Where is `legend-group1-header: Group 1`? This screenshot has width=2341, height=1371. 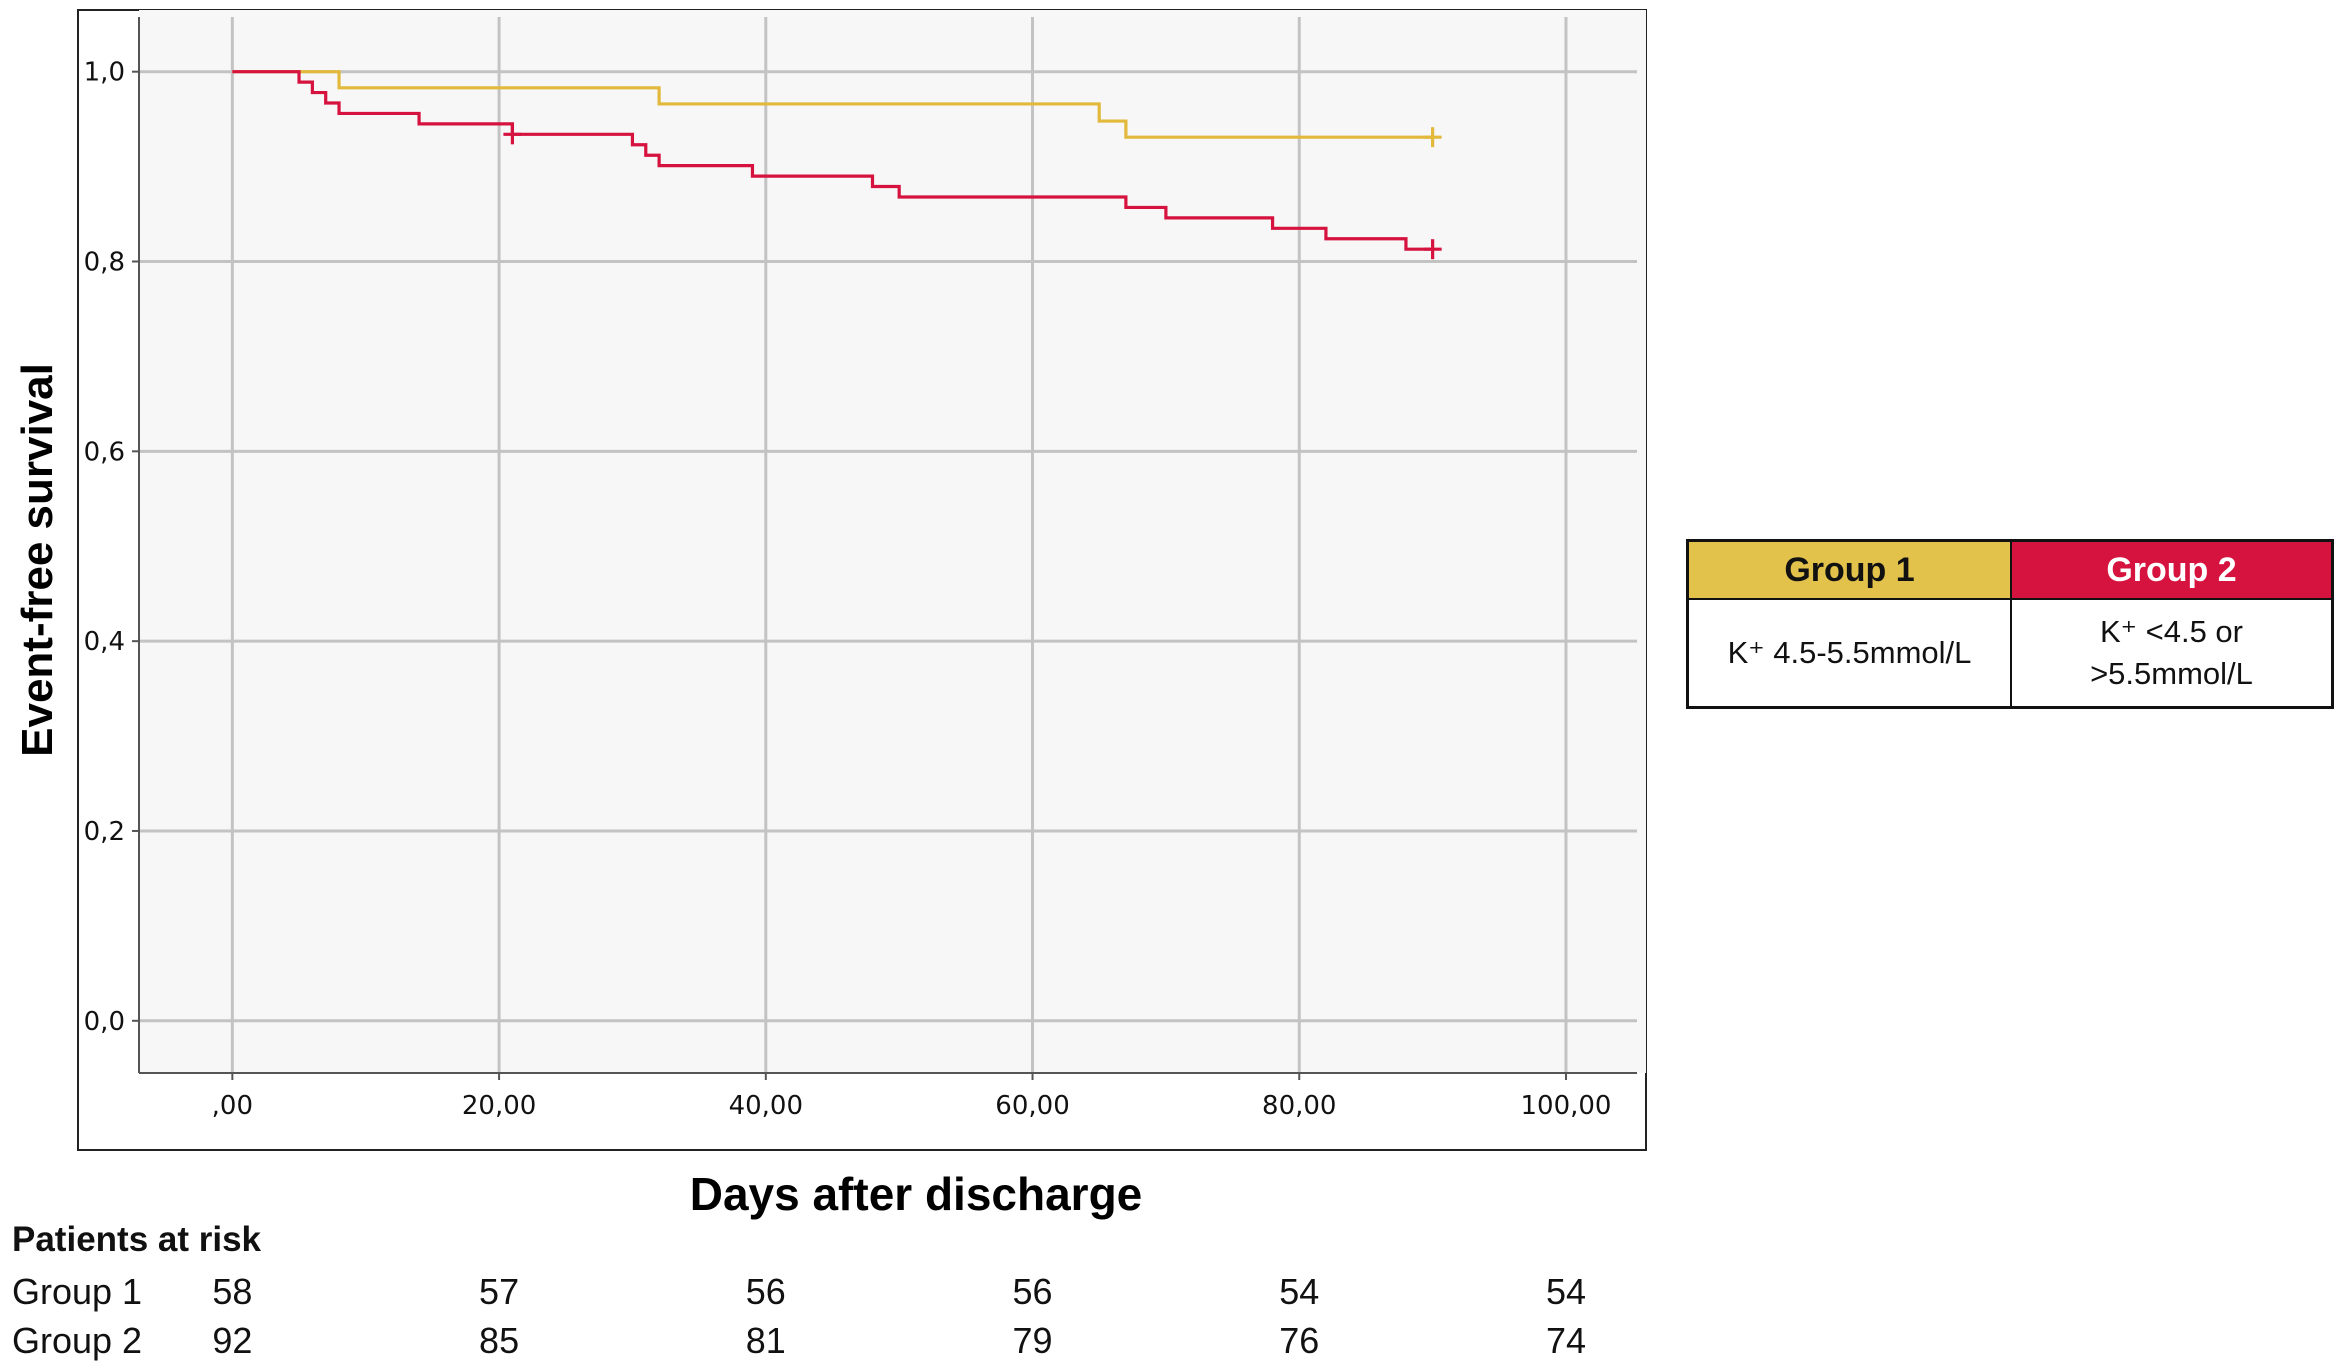 legend-group1-header: Group 1 is located at coordinates (1850, 571).